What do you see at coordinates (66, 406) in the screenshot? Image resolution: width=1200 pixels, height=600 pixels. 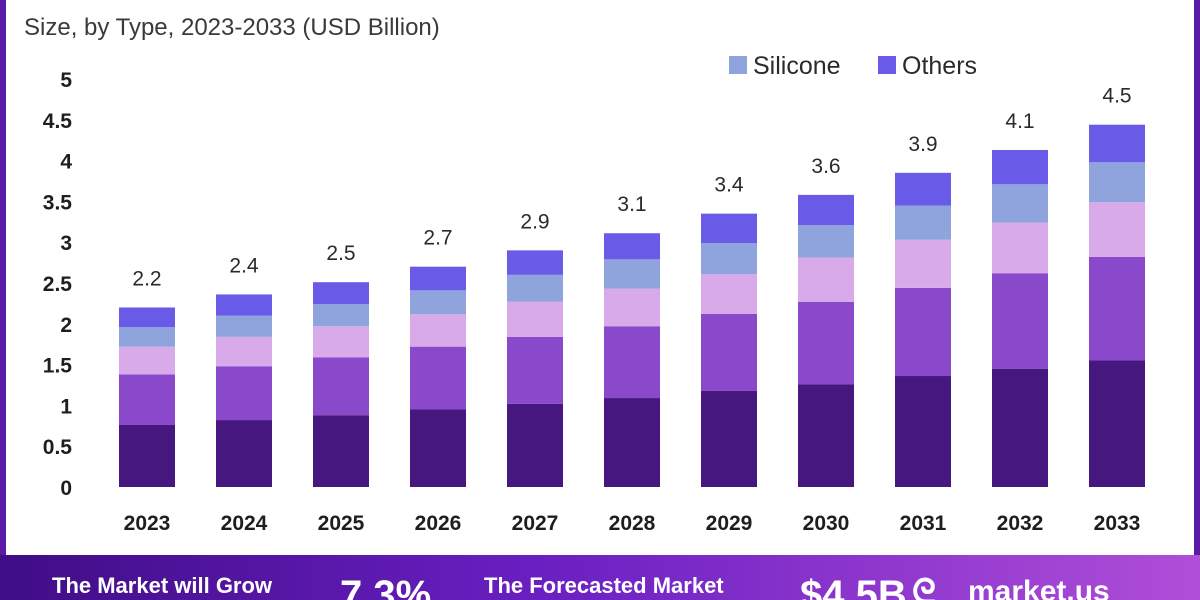 I see `y-tick-label: 1` at bounding box center [66, 406].